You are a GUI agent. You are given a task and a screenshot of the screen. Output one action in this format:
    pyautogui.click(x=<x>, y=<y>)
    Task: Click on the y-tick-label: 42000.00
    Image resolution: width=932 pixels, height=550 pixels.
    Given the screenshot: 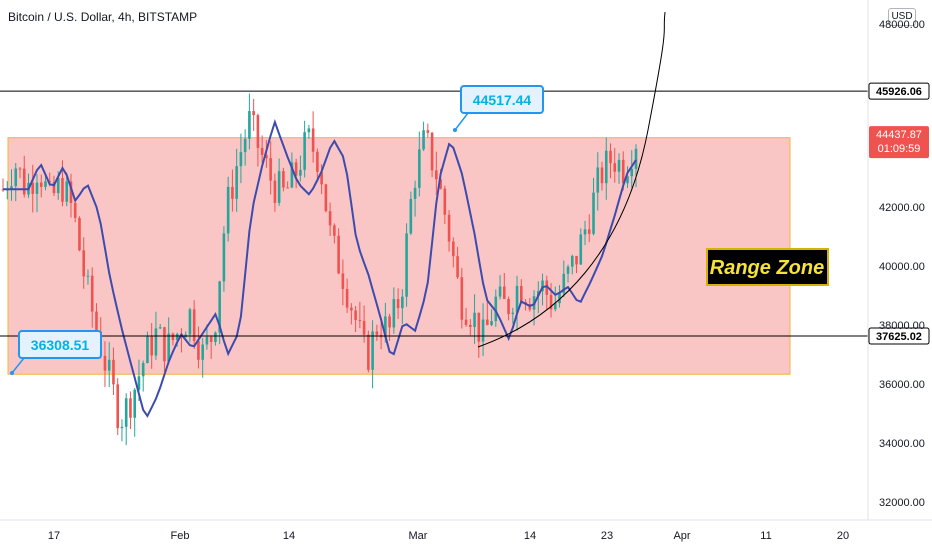 What is the action you would take?
    pyautogui.click(x=902, y=208)
    